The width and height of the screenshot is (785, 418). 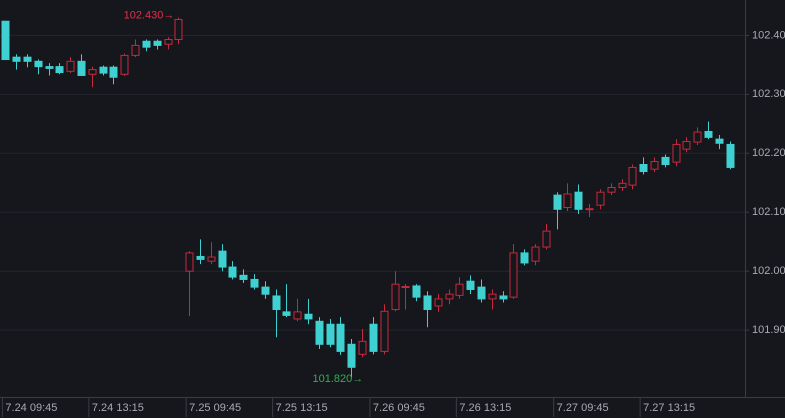 What do you see at coordinates (768, 153) in the screenshot?
I see `y-tick-label: 102.20` at bounding box center [768, 153].